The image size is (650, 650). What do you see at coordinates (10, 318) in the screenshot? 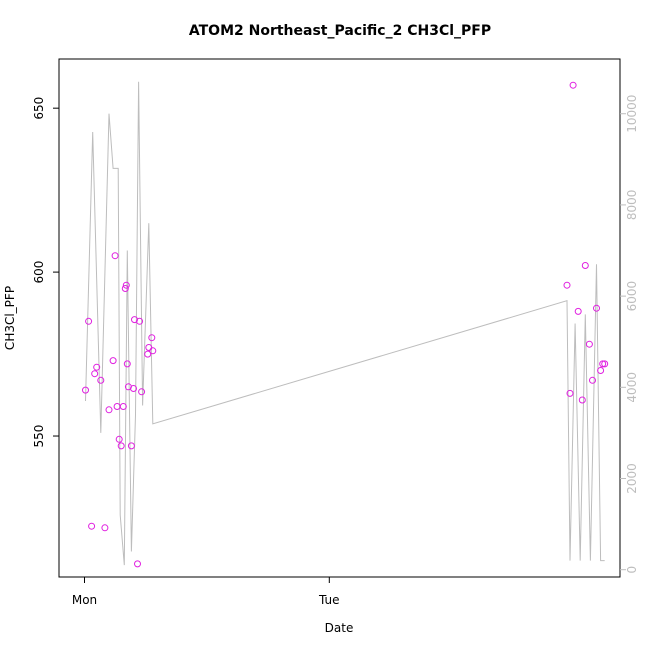
I see `y-axis-label: CH3Cl_PFP` at bounding box center [10, 318].